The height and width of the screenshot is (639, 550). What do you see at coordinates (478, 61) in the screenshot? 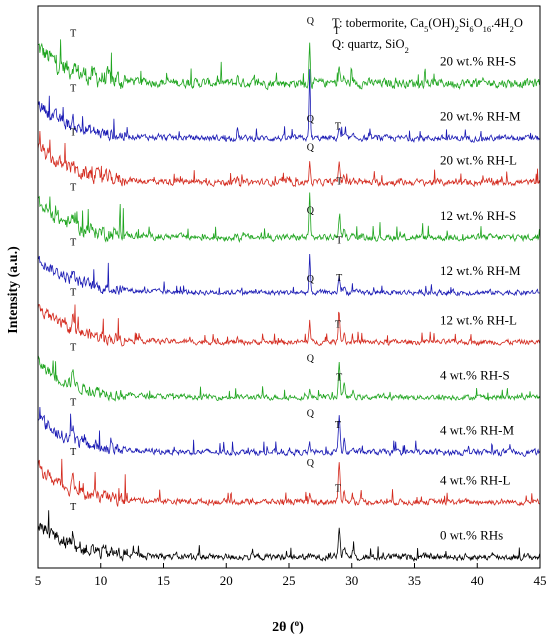
I see `series-label: 20 wt.% RH-S` at bounding box center [478, 61].